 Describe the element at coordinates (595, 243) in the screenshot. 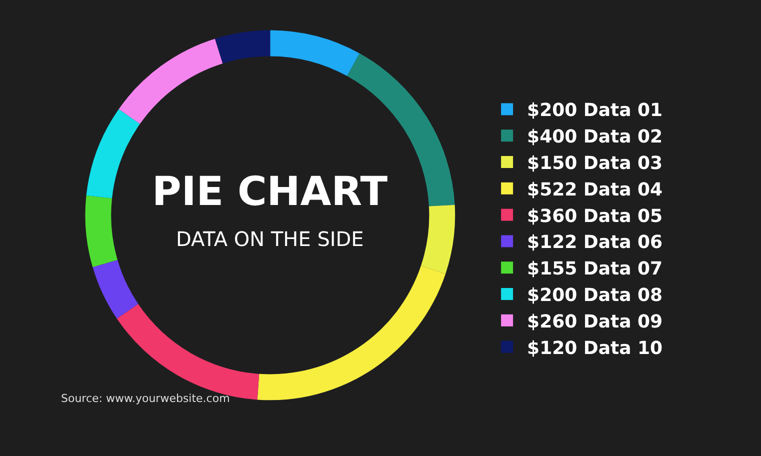

I see `legend-label: $122 Data 06` at that location.